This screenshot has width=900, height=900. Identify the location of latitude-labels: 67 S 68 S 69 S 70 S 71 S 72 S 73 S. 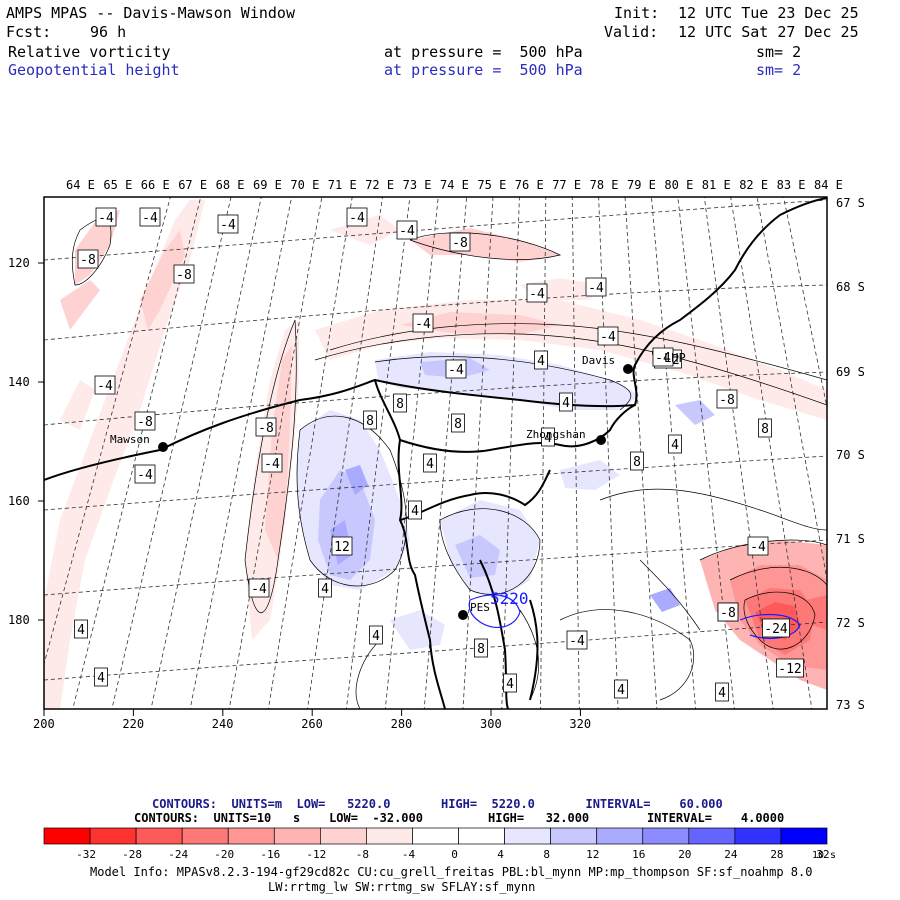
(850, 454).